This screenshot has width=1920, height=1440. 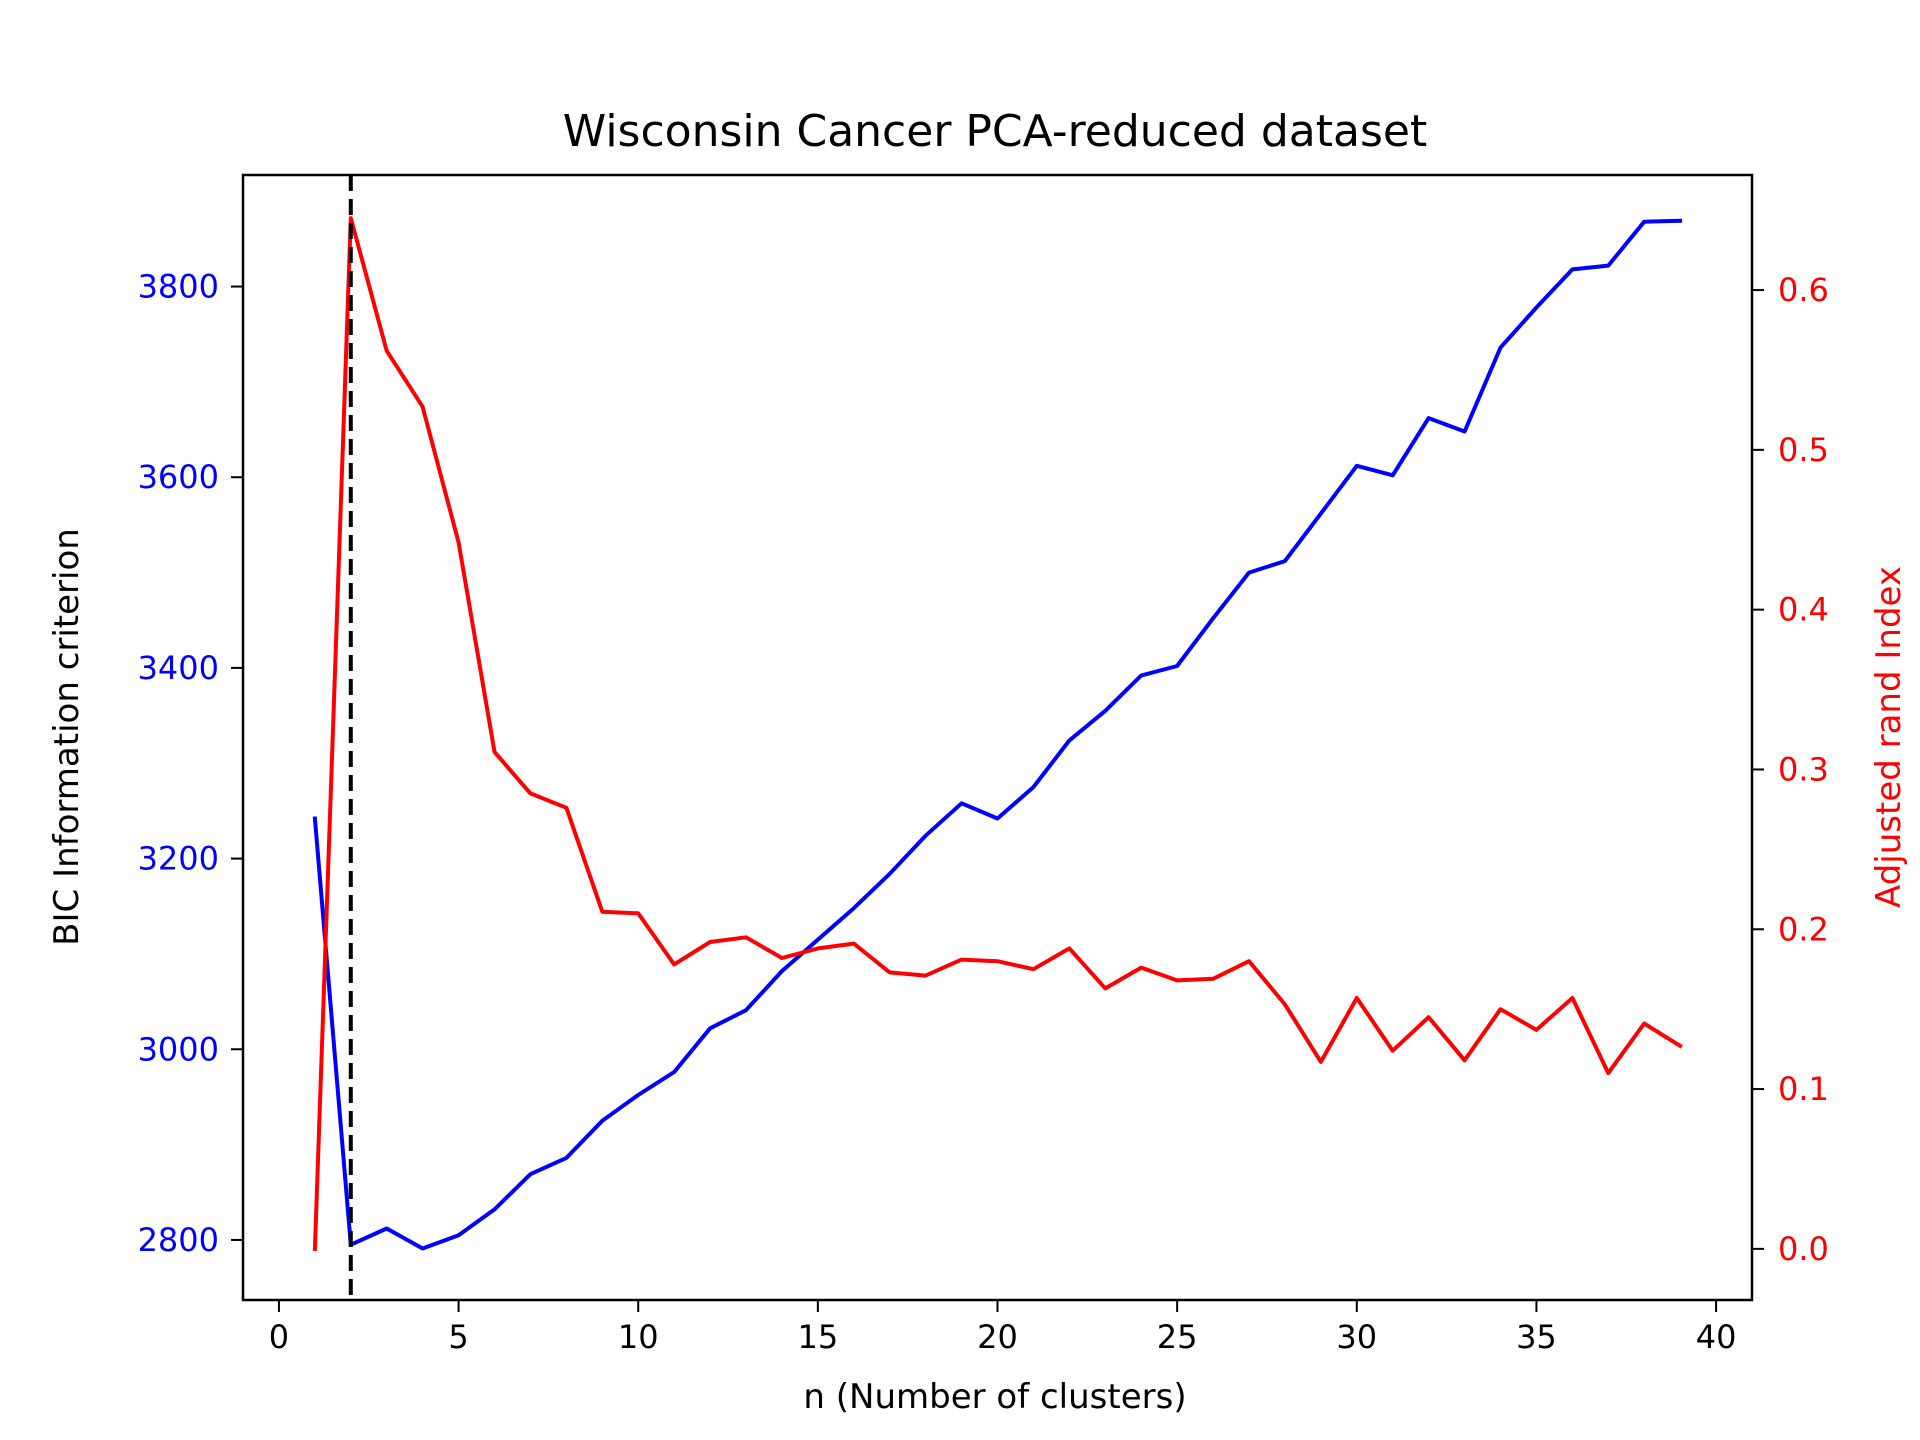 What do you see at coordinates (1803, 1249) in the screenshot?
I see `right-y-tick-label: 0.0` at bounding box center [1803, 1249].